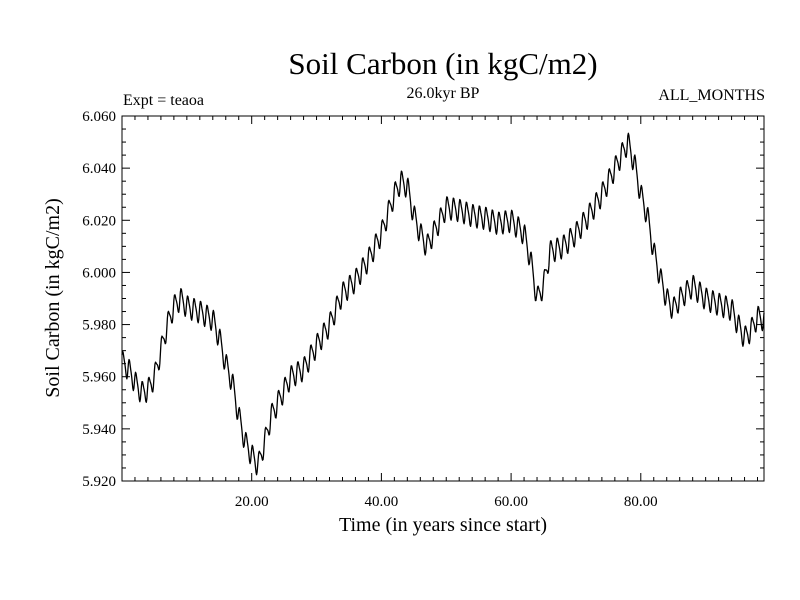 The height and width of the screenshot is (600, 800). What do you see at coordinates (99, 299) in the screenshot?
I see `y-tick-labels: 5.920 5.940 5.960 5.980 6.000 6.020 6.040 6.060` at bounding box center [99, 299].